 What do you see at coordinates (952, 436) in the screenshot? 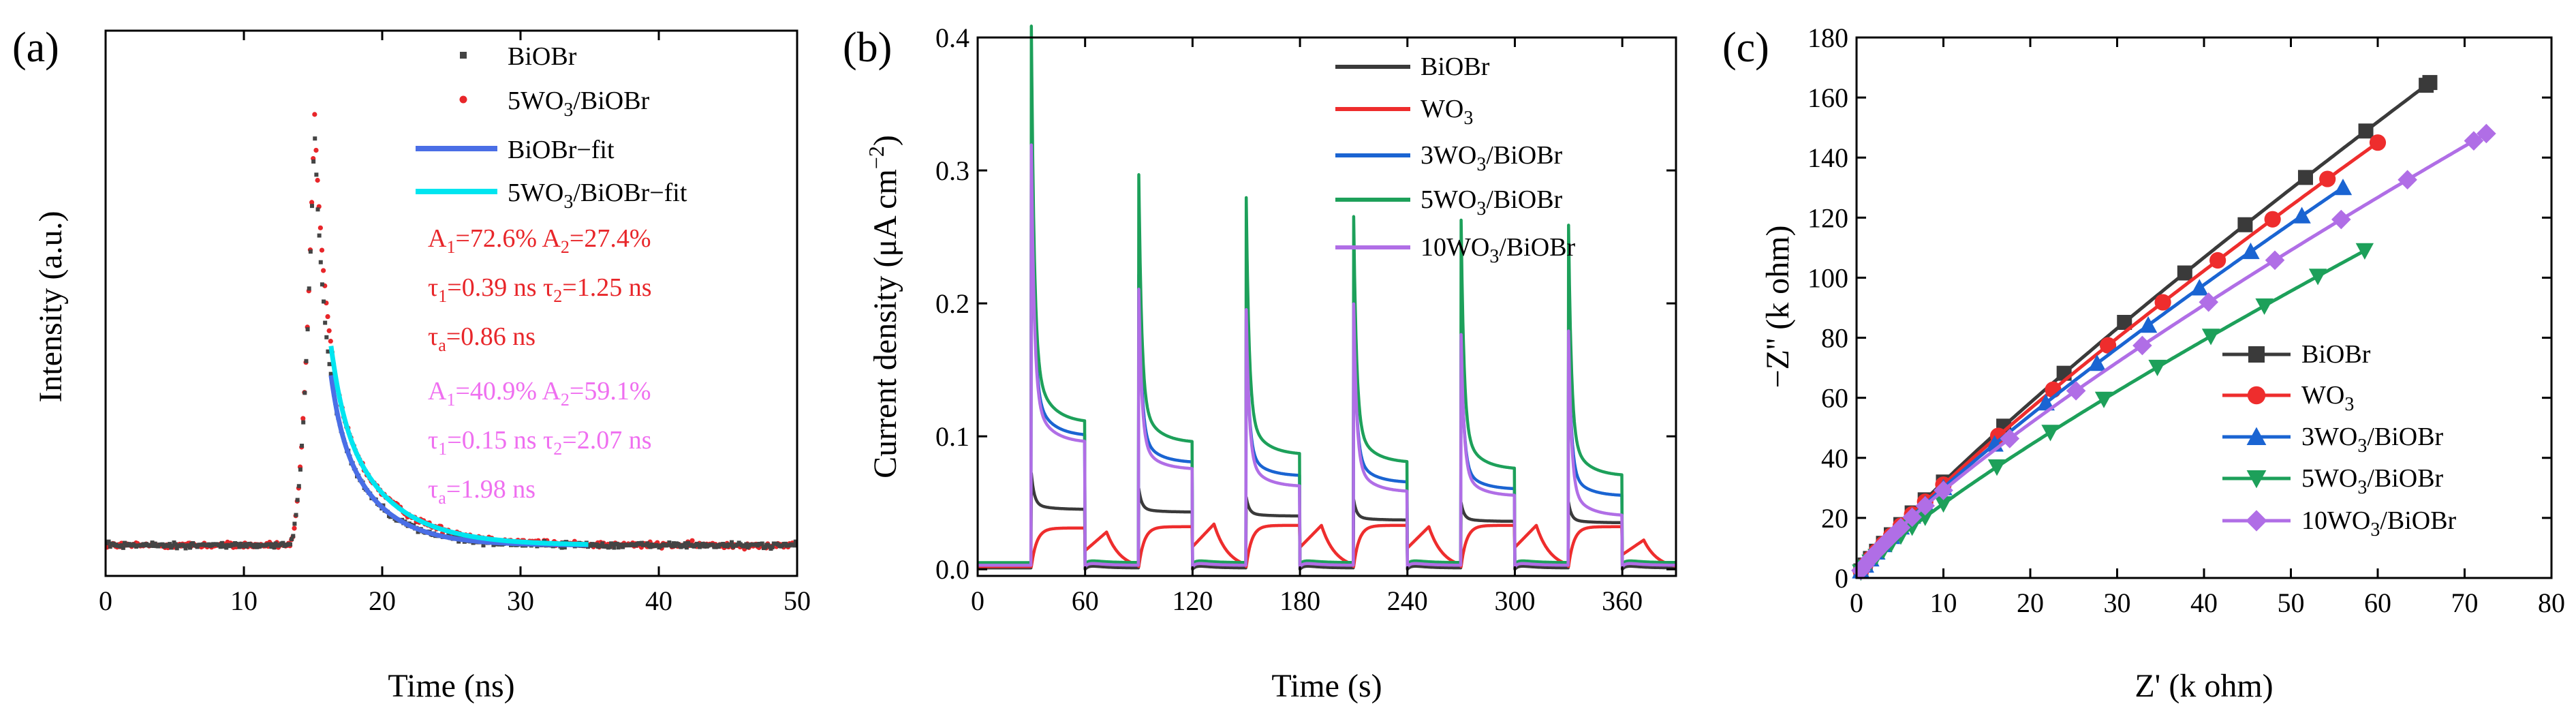
I see `b-ytick-label-1: 0.1` at bounding box center [952, 436].